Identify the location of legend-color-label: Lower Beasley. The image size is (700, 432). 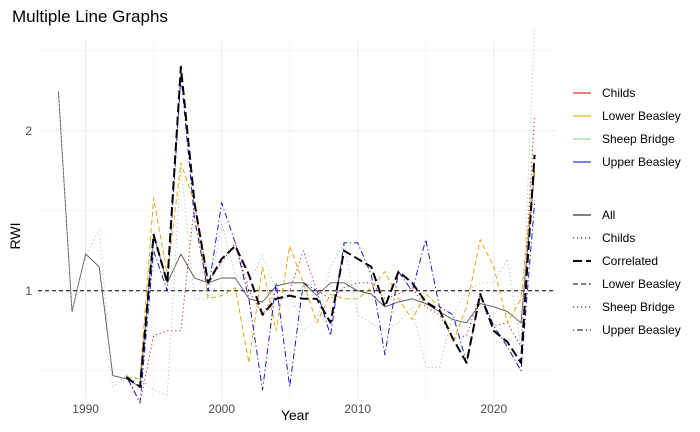
(641, 116).